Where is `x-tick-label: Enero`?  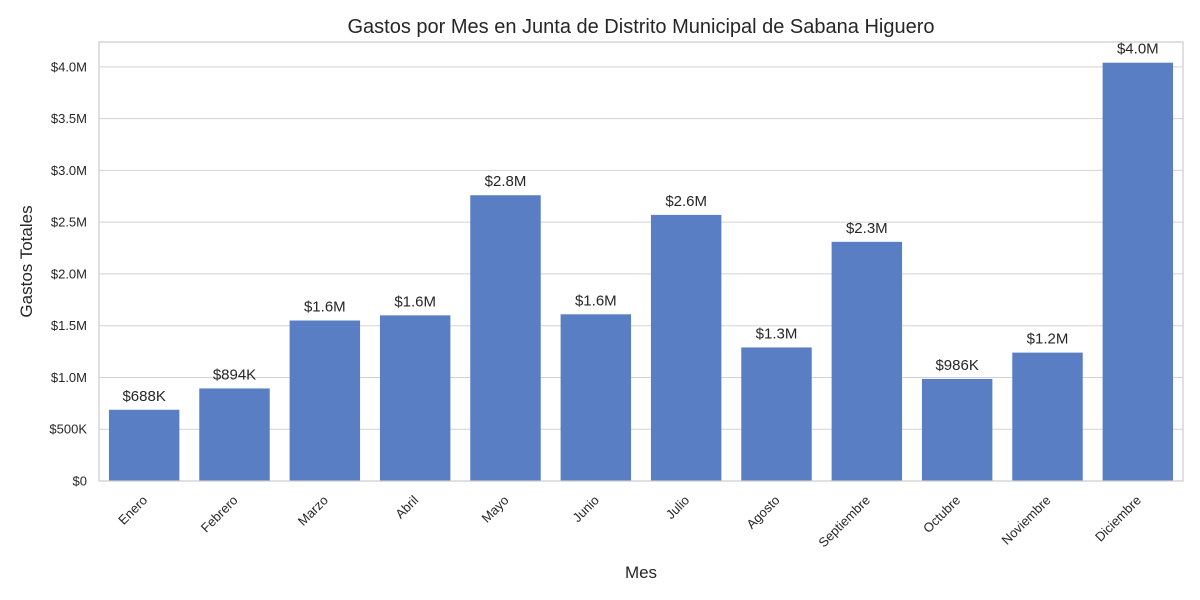
x-tick-label: Enero is located at coordinates (132, 510).